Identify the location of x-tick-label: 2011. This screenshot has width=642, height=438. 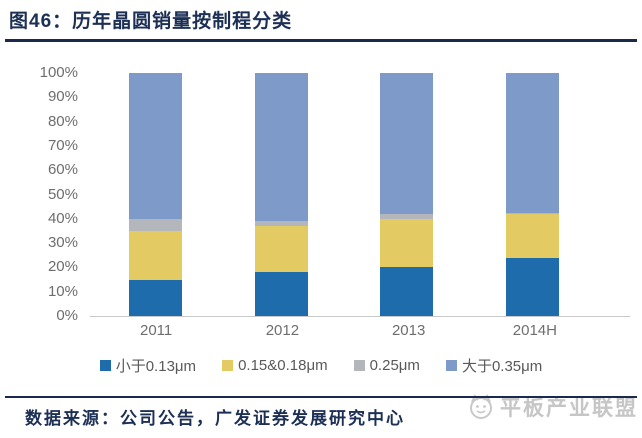
(156, 330).